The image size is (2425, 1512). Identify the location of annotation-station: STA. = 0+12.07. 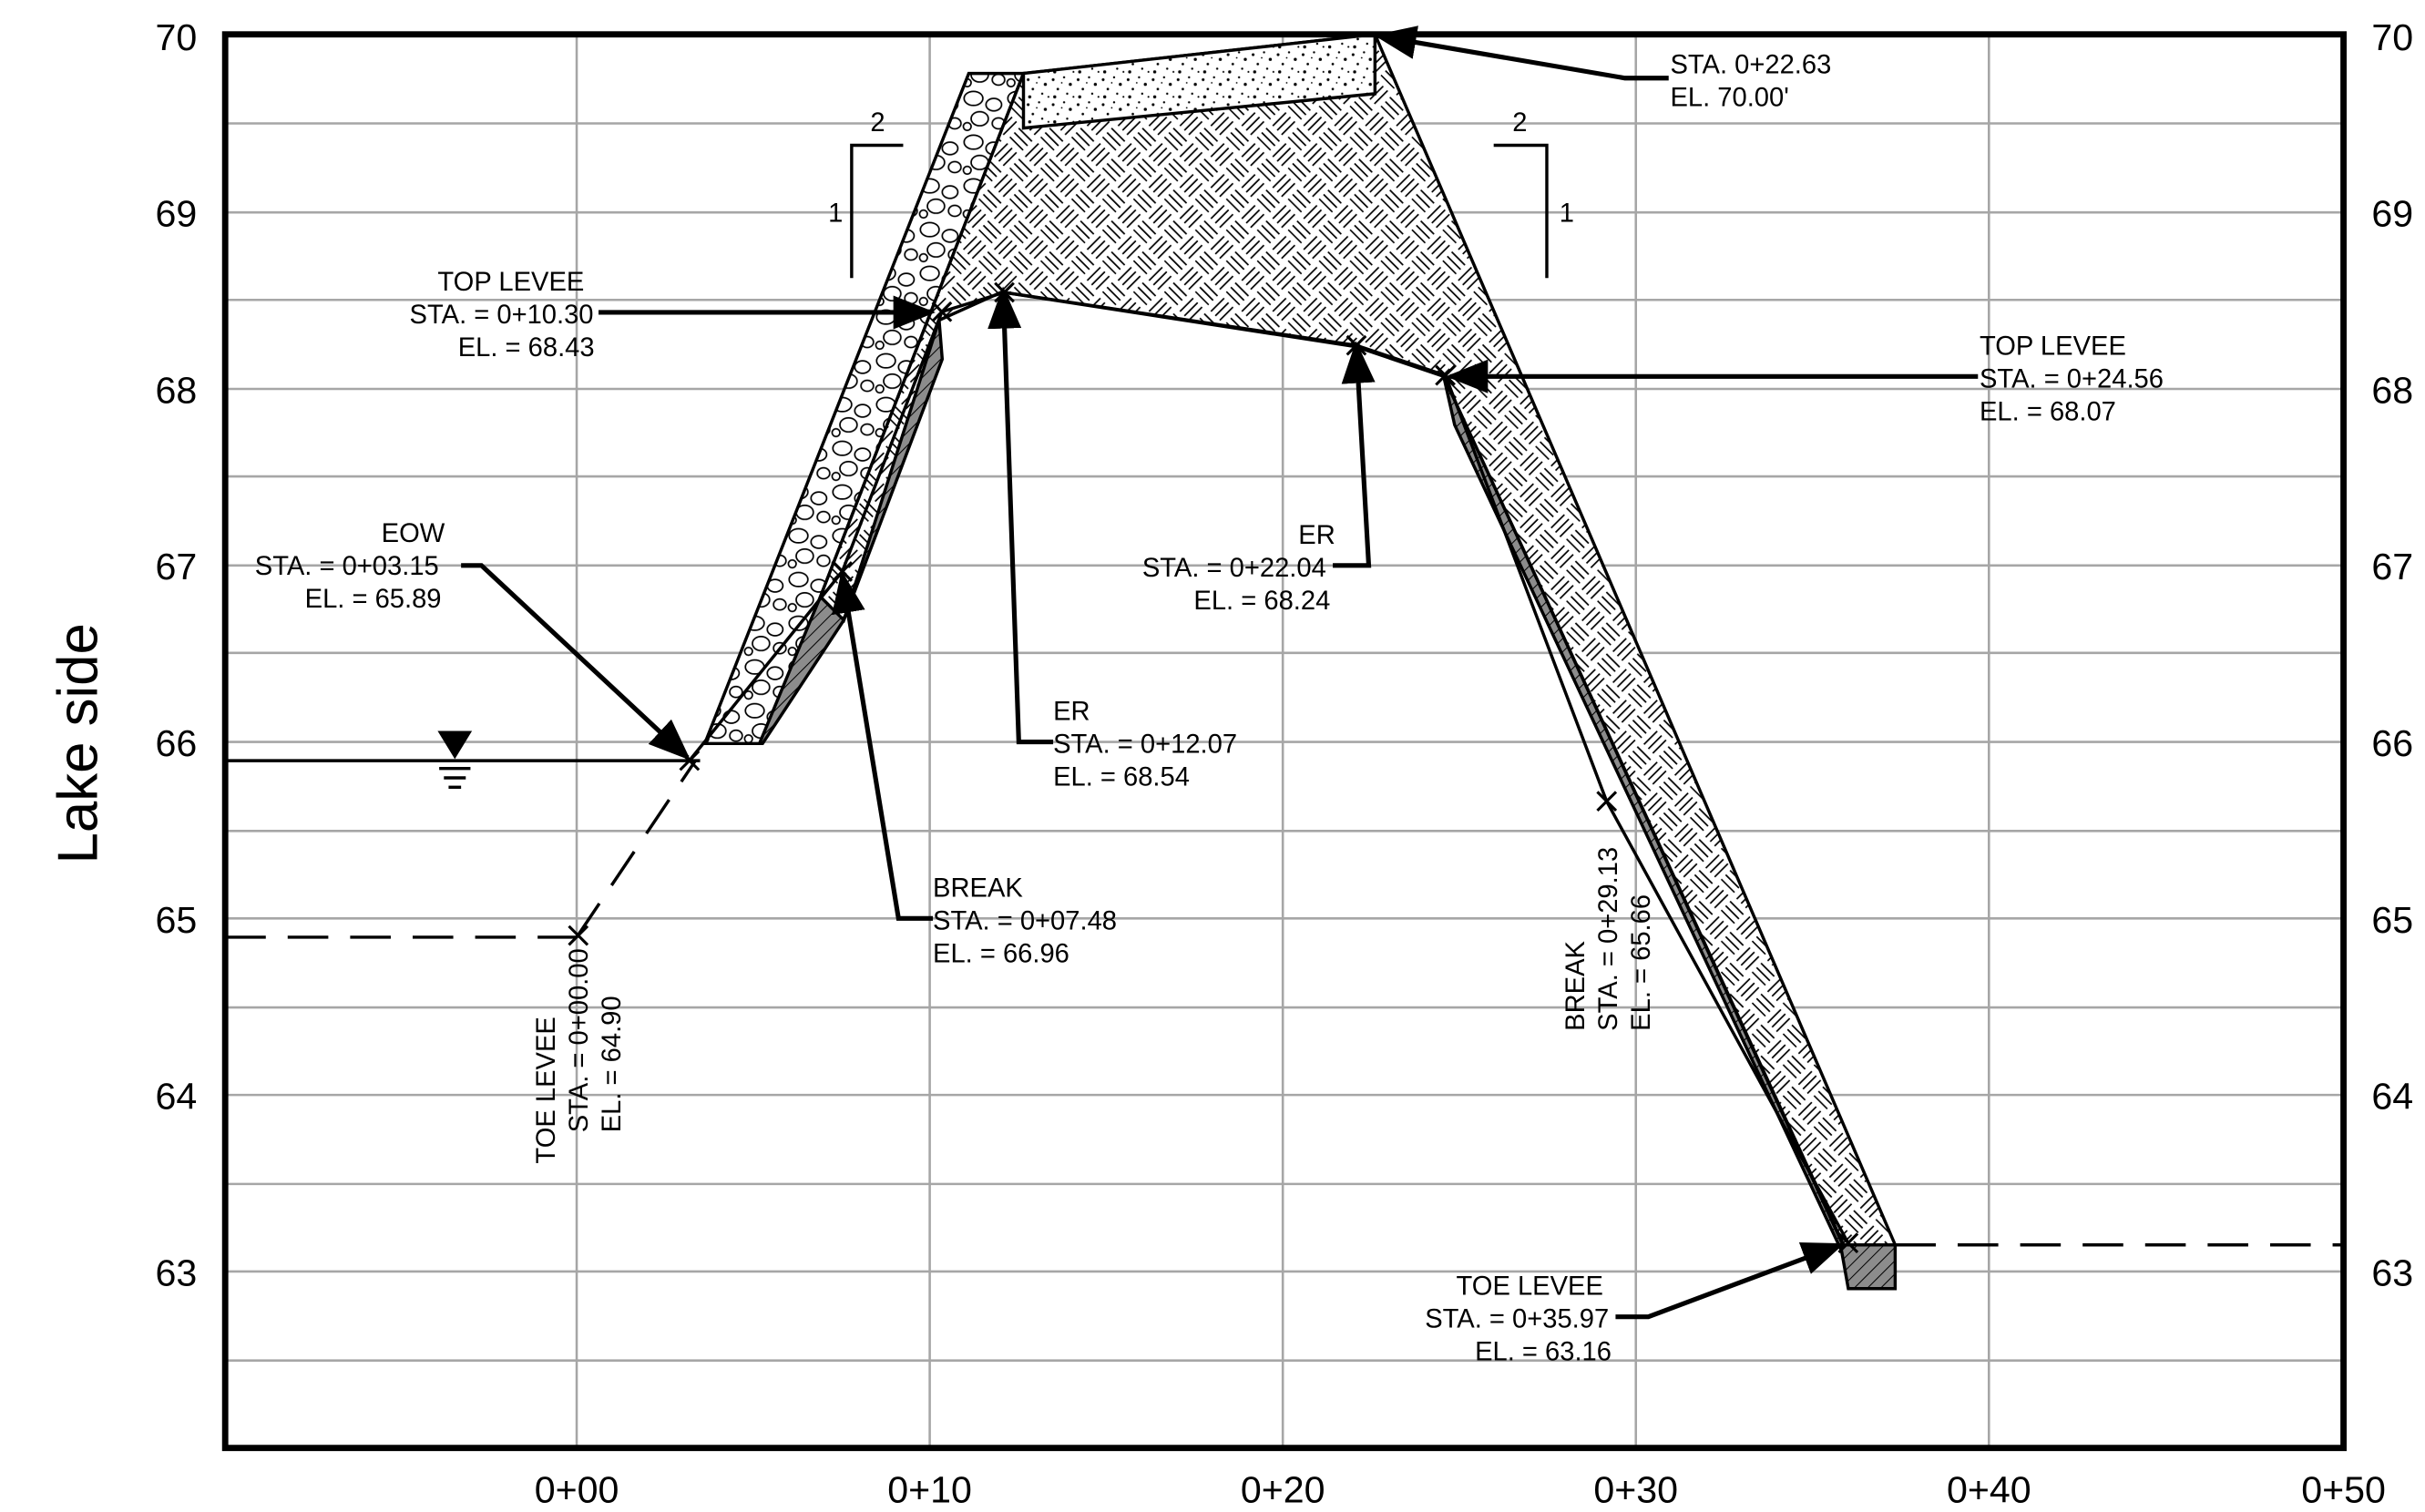
(1145, 745).